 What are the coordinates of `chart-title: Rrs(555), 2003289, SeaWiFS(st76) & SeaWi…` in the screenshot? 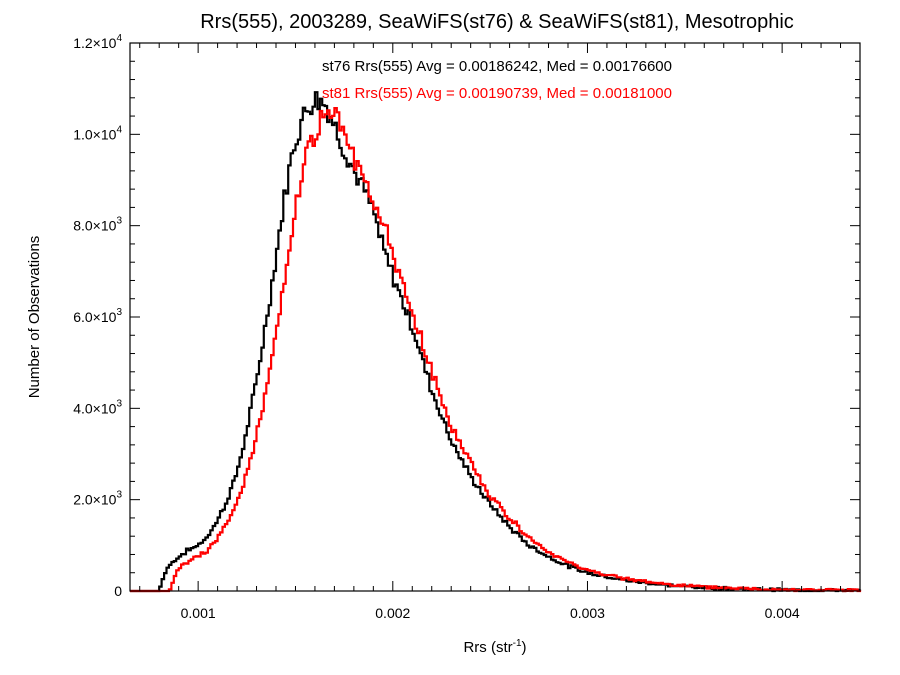 It's located at (497, 22).